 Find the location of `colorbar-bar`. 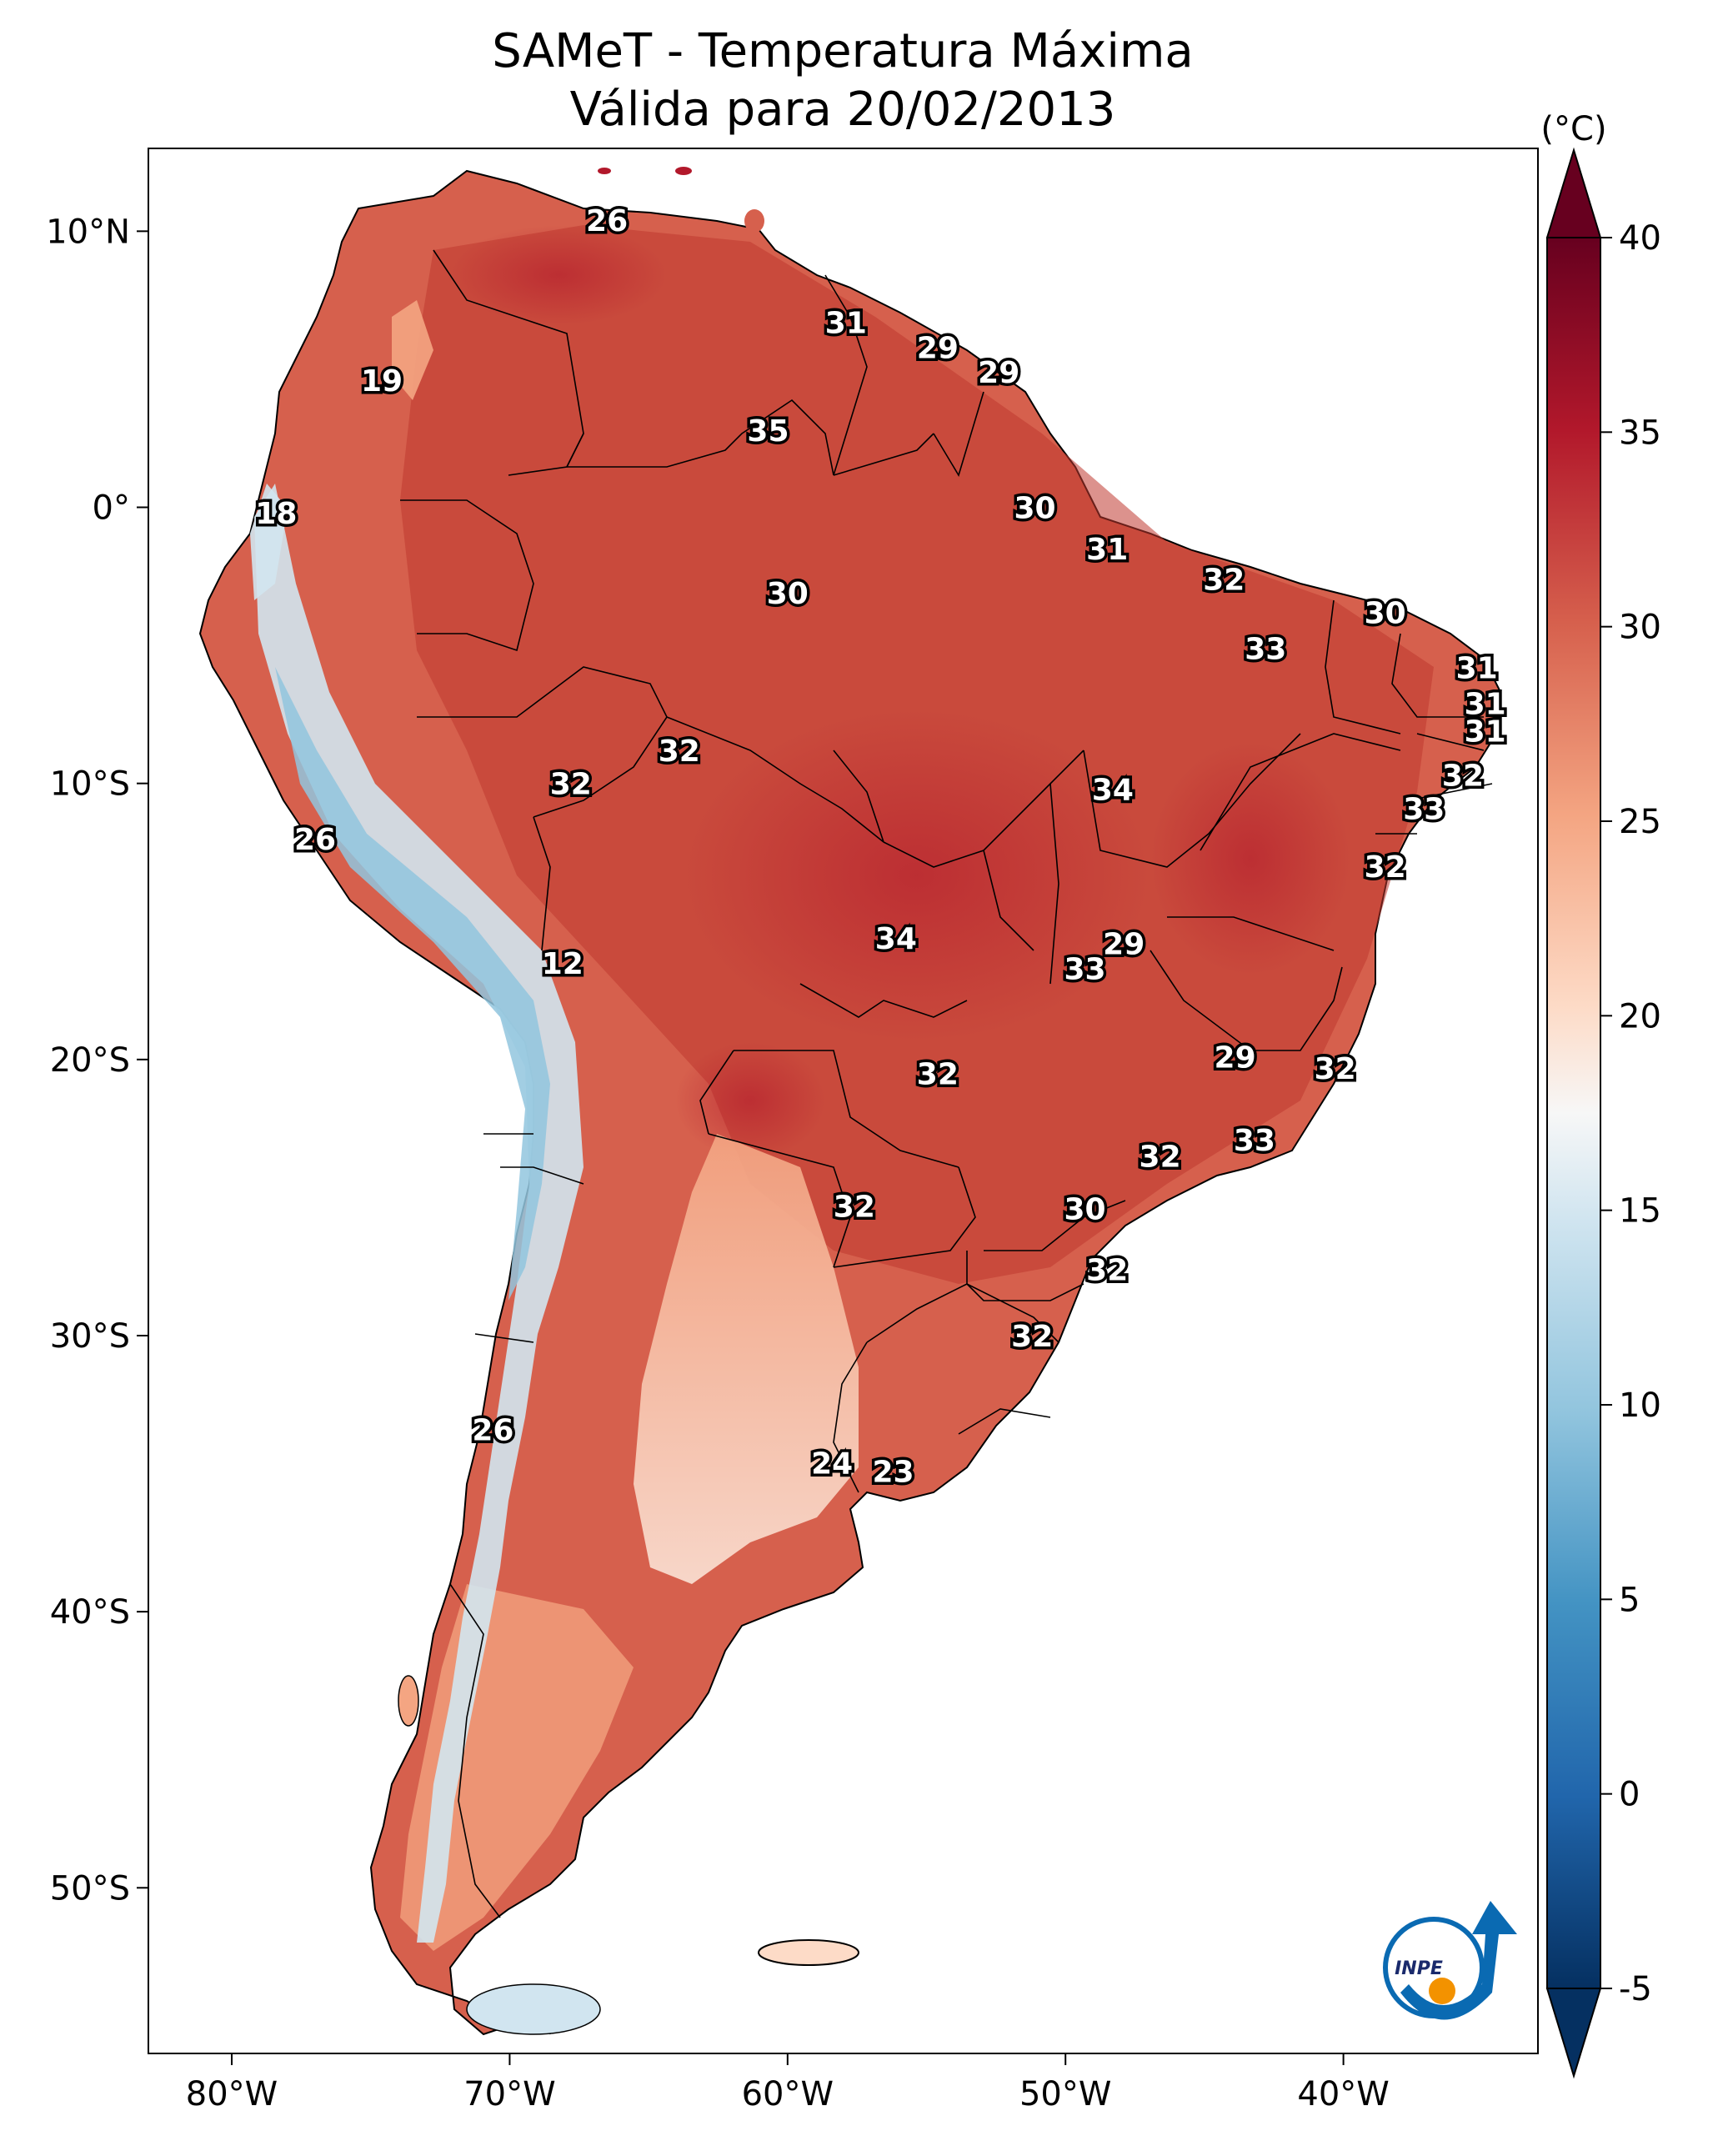

colorbar-bar is located at coordinates (1573, 1113).